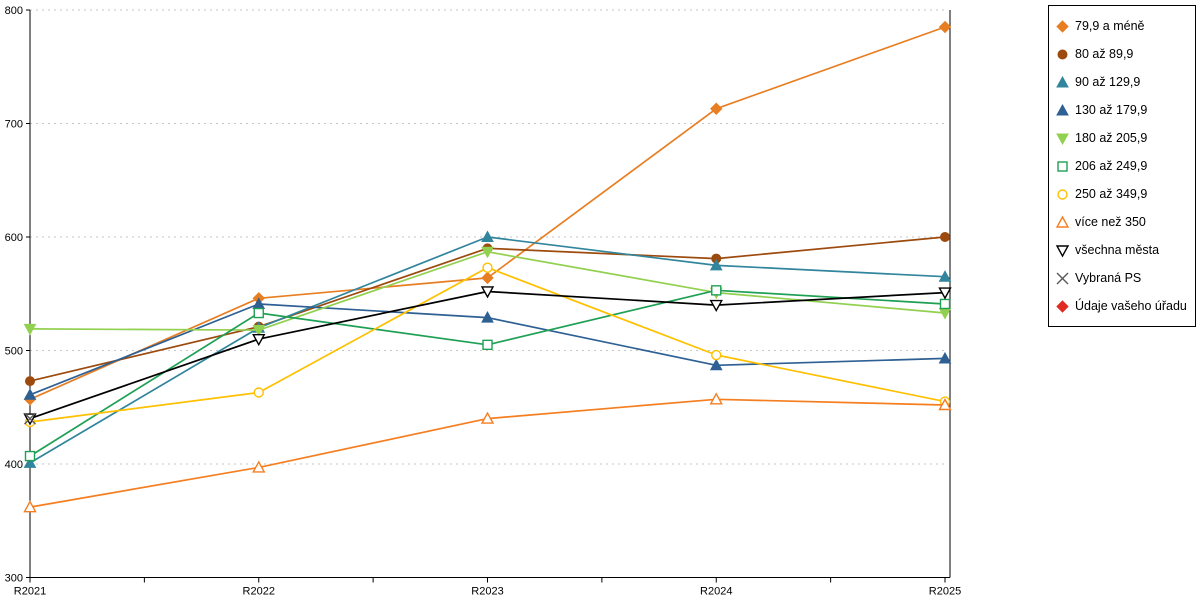  I want to click on legend-item-8: více než 350, so click(1122, 222).